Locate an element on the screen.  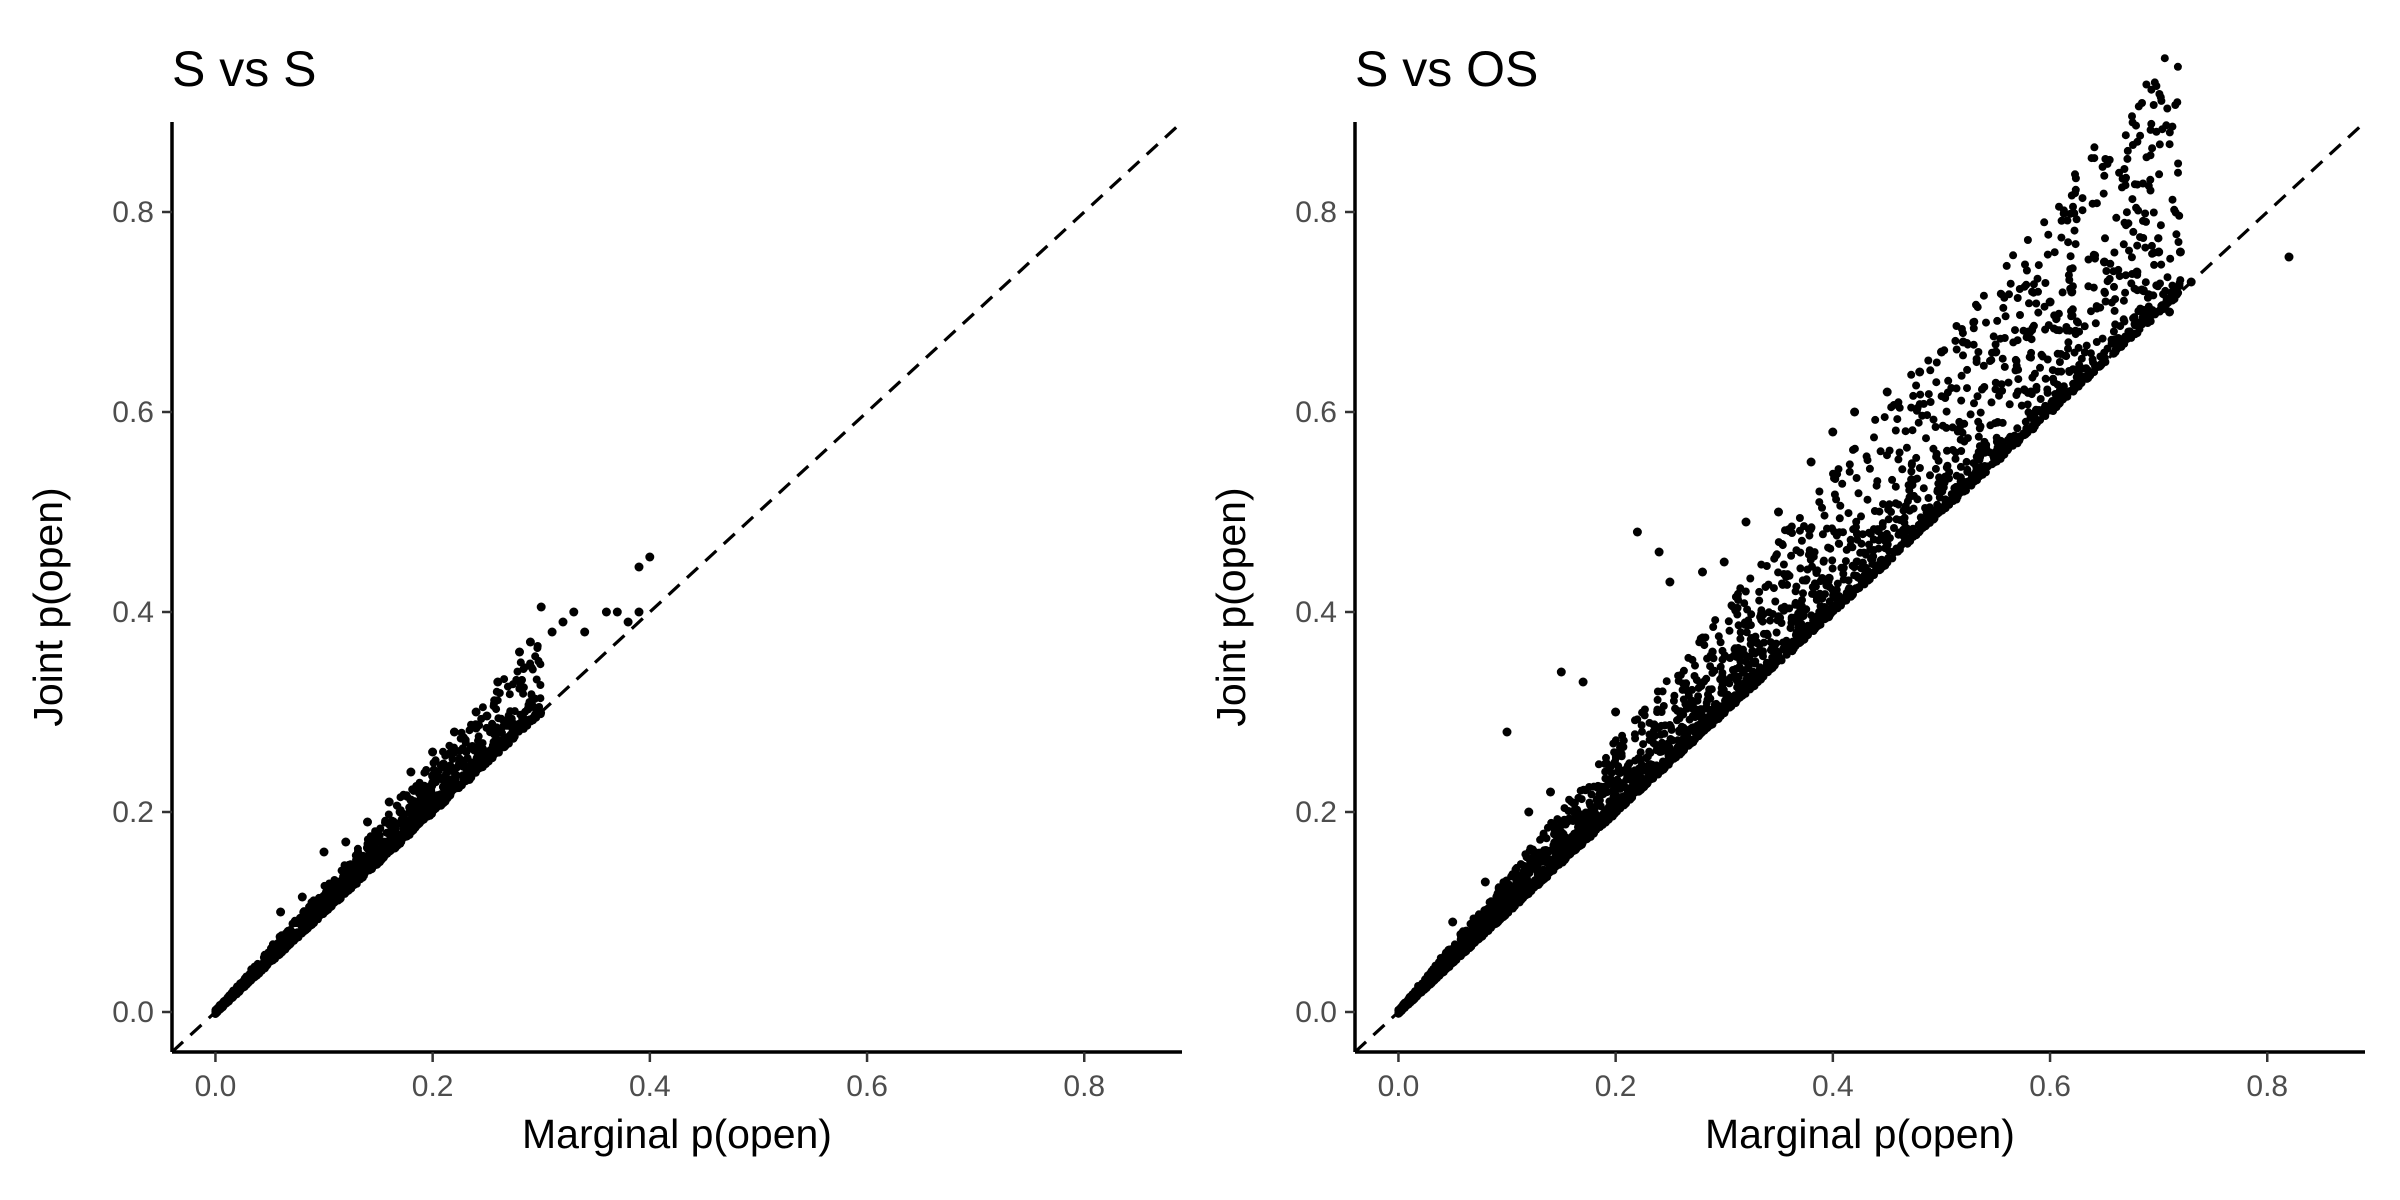
x-tick-label: 0.4 is located at coordinates (650, 1086).